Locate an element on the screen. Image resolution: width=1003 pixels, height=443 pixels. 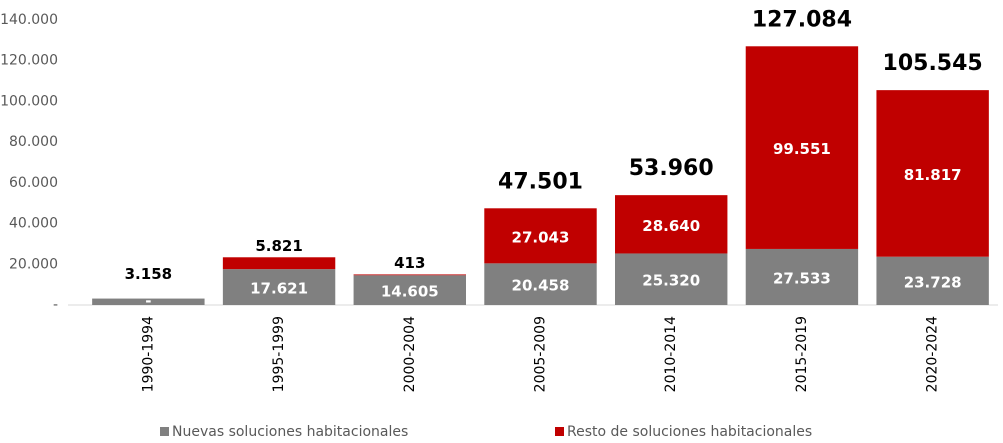
x-tick-label: 1995-1999 is located at coordinates (279, 354).